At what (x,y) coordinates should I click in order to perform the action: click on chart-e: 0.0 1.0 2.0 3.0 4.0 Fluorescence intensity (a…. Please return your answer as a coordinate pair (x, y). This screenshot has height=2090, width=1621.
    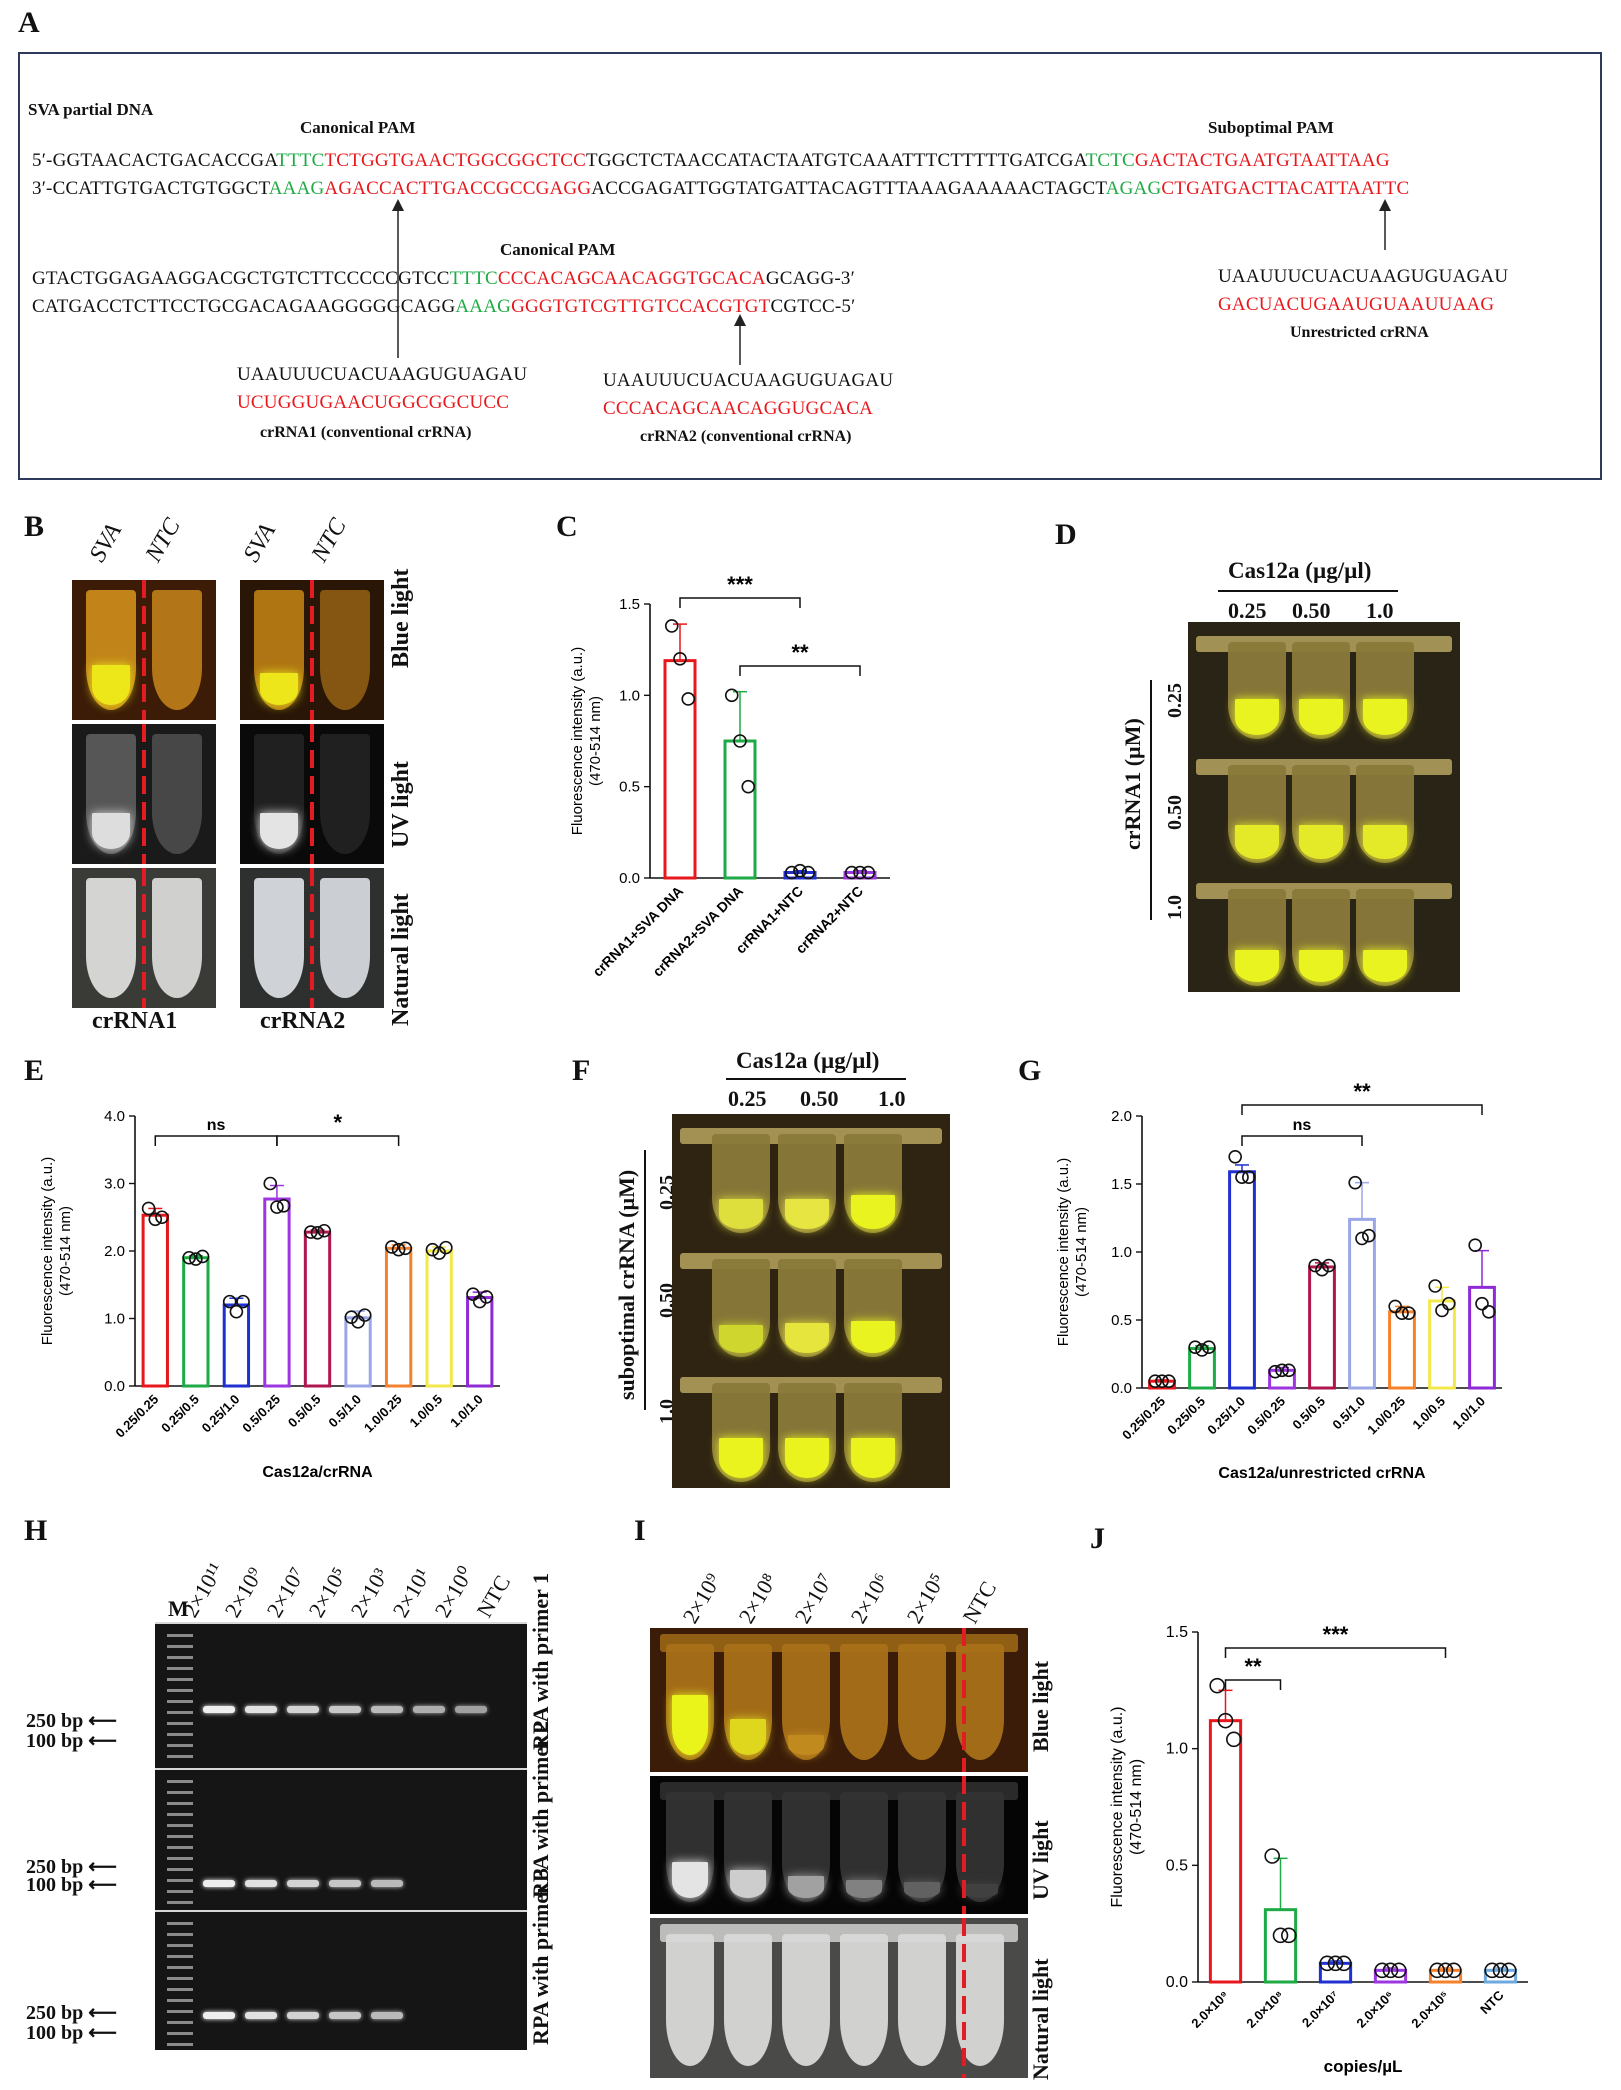
    Looking at the image, I should click on (269, 1294).